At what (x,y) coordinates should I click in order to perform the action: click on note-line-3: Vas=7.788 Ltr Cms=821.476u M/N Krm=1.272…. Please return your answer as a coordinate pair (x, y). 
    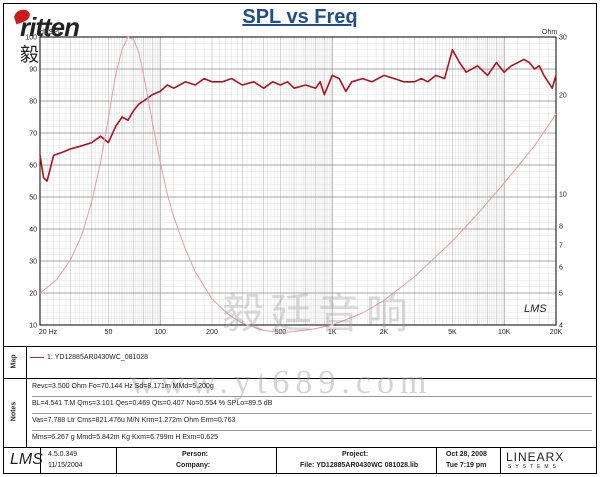
    Looking at the image, I should click on (134, 420).